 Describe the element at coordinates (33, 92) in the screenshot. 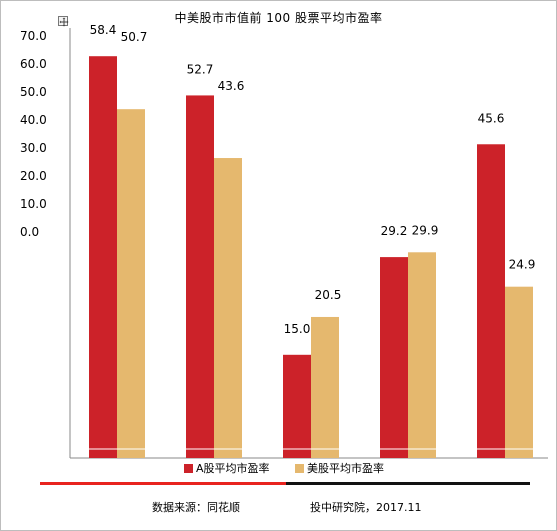

I see `y-tick-label: 50.0` at that location.